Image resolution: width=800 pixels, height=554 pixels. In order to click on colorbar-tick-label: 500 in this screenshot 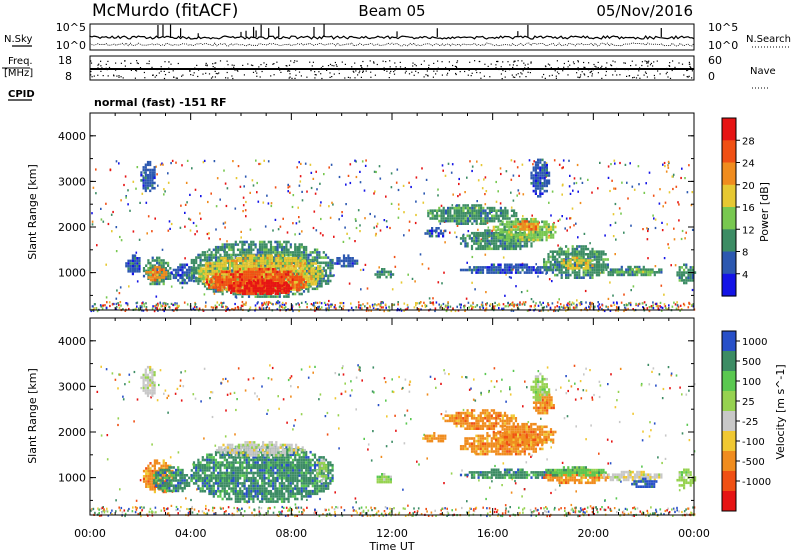, I will do `click(751, 362)`.